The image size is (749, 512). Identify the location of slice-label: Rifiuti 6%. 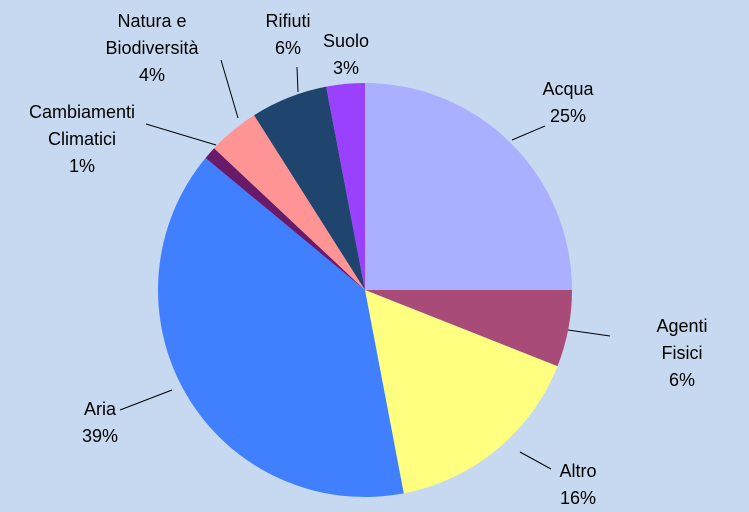
(287, 35).